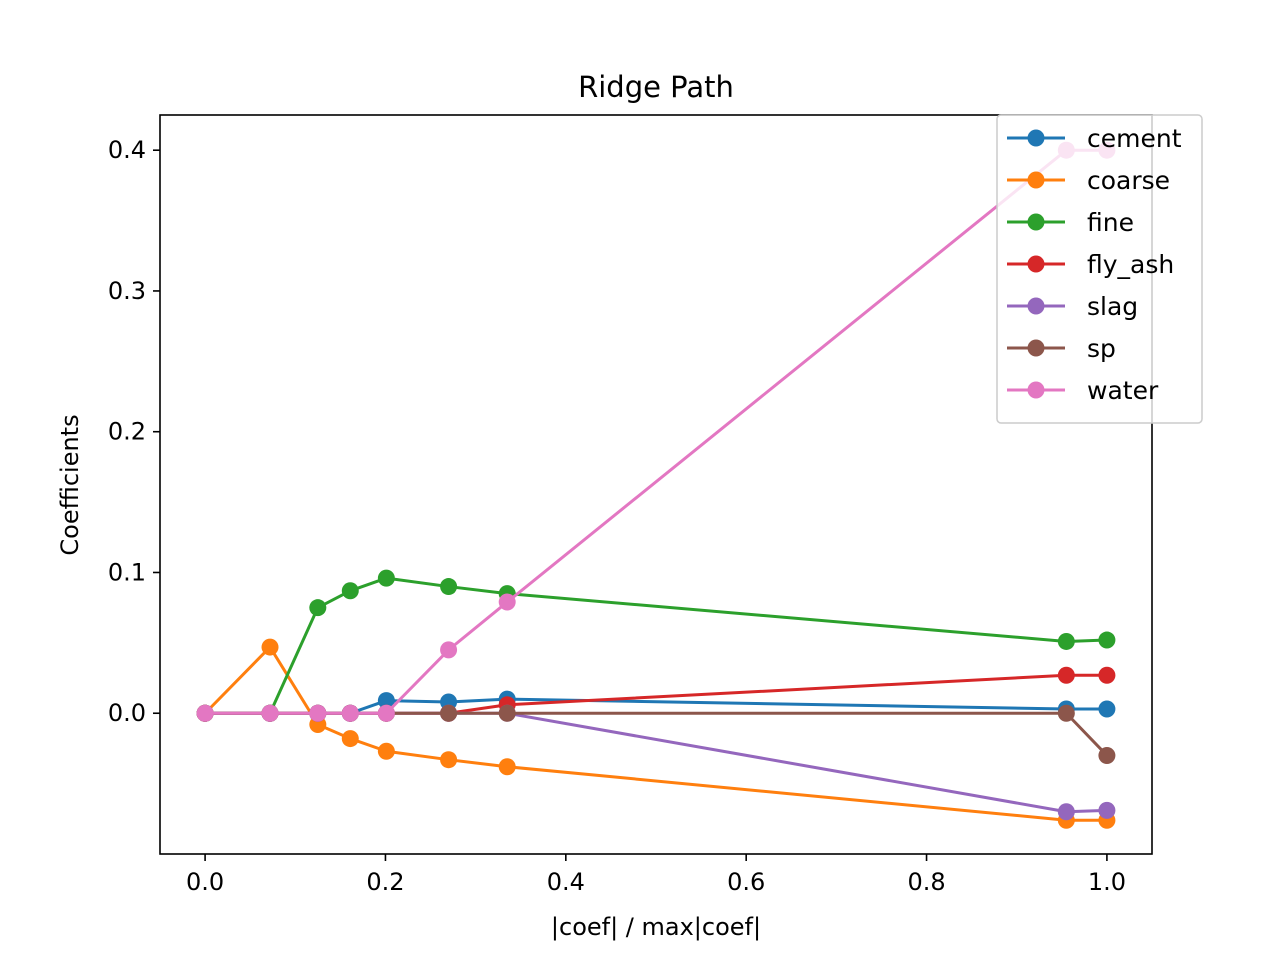 This screenshot has height=960, width=1280. Describe the element at coordinates (127, 572) in the screenshot. I see `y-tick-label: 0.1` at that location.